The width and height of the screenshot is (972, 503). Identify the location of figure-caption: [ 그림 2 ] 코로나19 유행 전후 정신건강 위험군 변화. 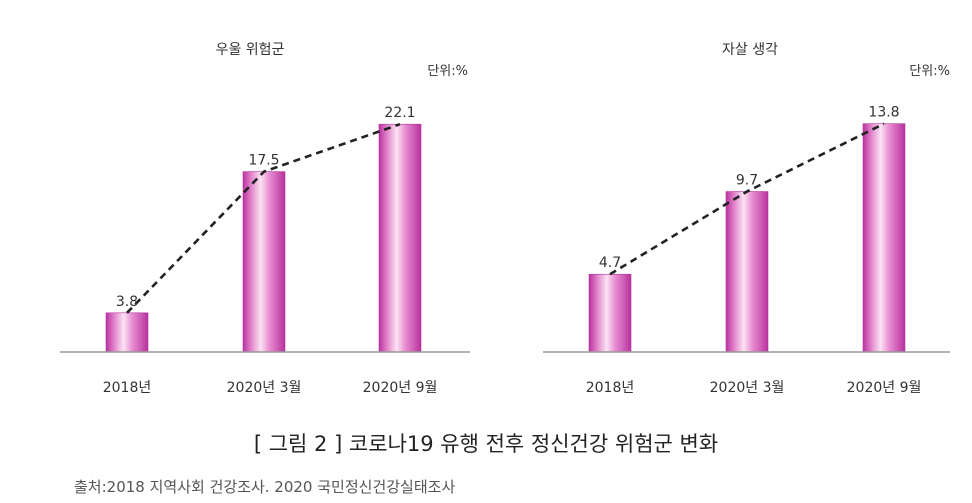
(486, 444).